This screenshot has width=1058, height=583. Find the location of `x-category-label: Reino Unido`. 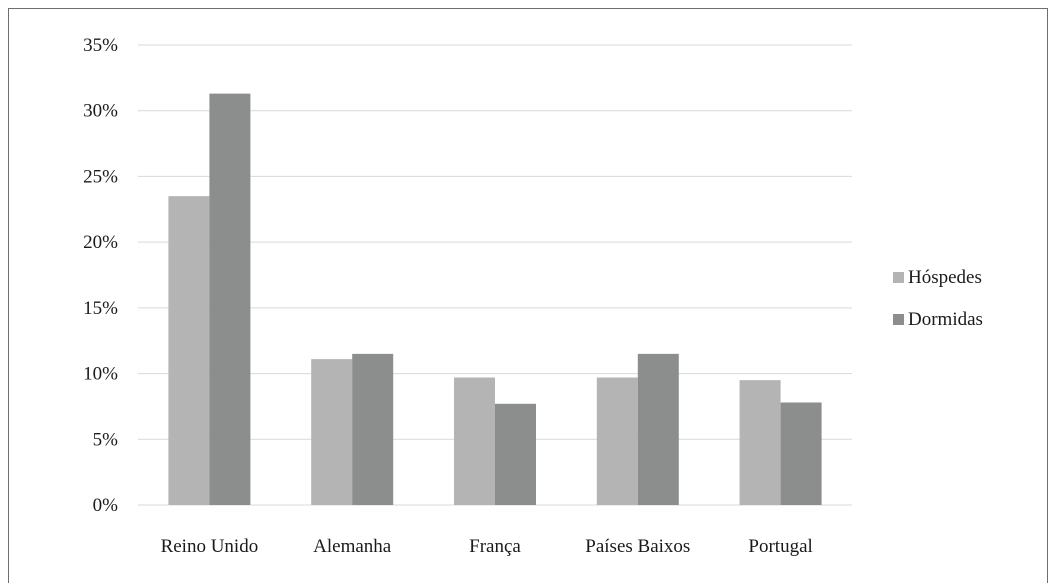

x-category-label: Reino Unido is located at coordinates (210, 546).